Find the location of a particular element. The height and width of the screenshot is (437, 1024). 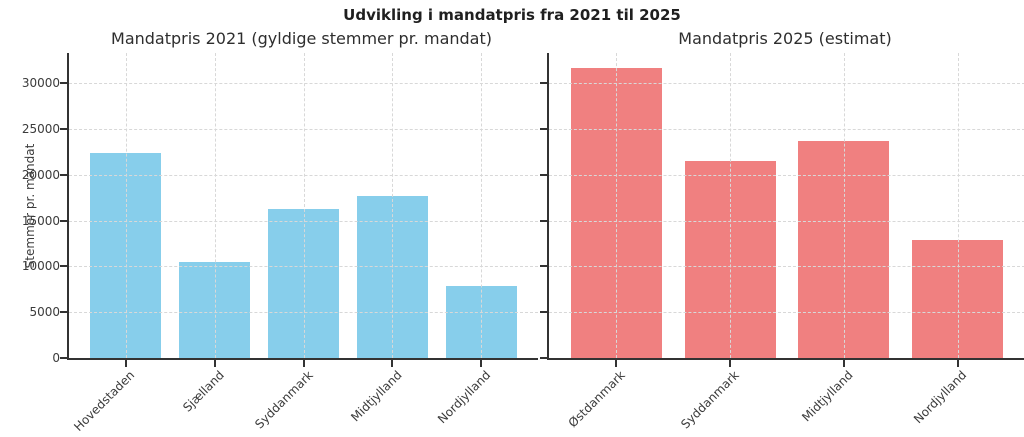

x-tick-label-hovedstaden: Hovedstaden is located at coordinates (104, 401).